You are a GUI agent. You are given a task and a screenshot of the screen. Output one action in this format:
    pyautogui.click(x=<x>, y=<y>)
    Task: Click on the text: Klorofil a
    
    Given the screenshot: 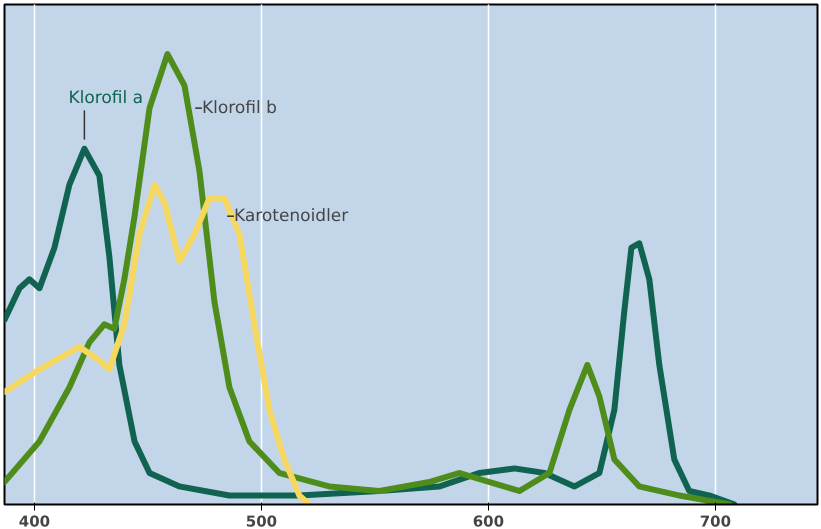 What is the action you would take?
    pyautogui.click(x=106, y=98)
    